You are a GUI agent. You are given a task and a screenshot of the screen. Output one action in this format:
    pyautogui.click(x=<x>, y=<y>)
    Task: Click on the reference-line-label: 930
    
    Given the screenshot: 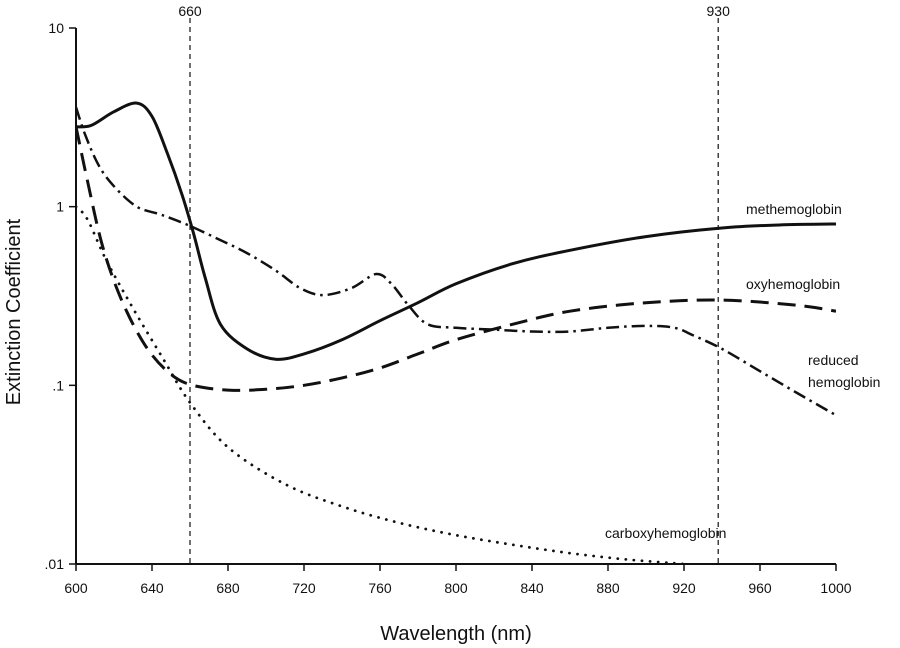 What is the action you would take?
    pyautogui.click(x=719, y=11)
    